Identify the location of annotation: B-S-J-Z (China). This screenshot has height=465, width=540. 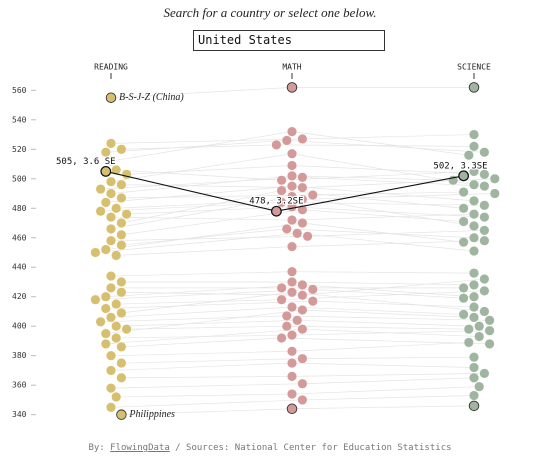
(151, 97).